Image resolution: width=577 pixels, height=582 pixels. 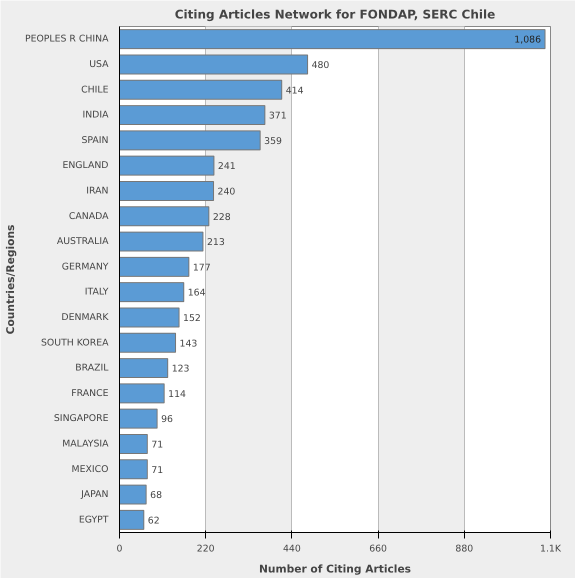 What do you see at coordinates (95, 90) in the screenshot?
I see `y-tick-label: CHILE` at bounding box center [95, 90].